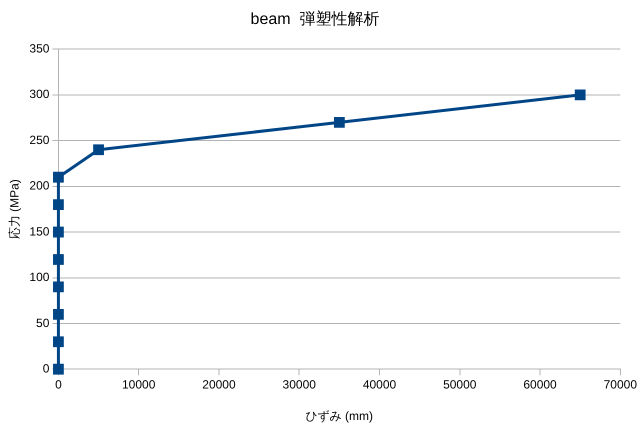 The image size is (640, 432). What do you see at coordinates (540, 385) in the screenshot?
I see `x-tick-label: 60000` at bounding box center [540, 385].